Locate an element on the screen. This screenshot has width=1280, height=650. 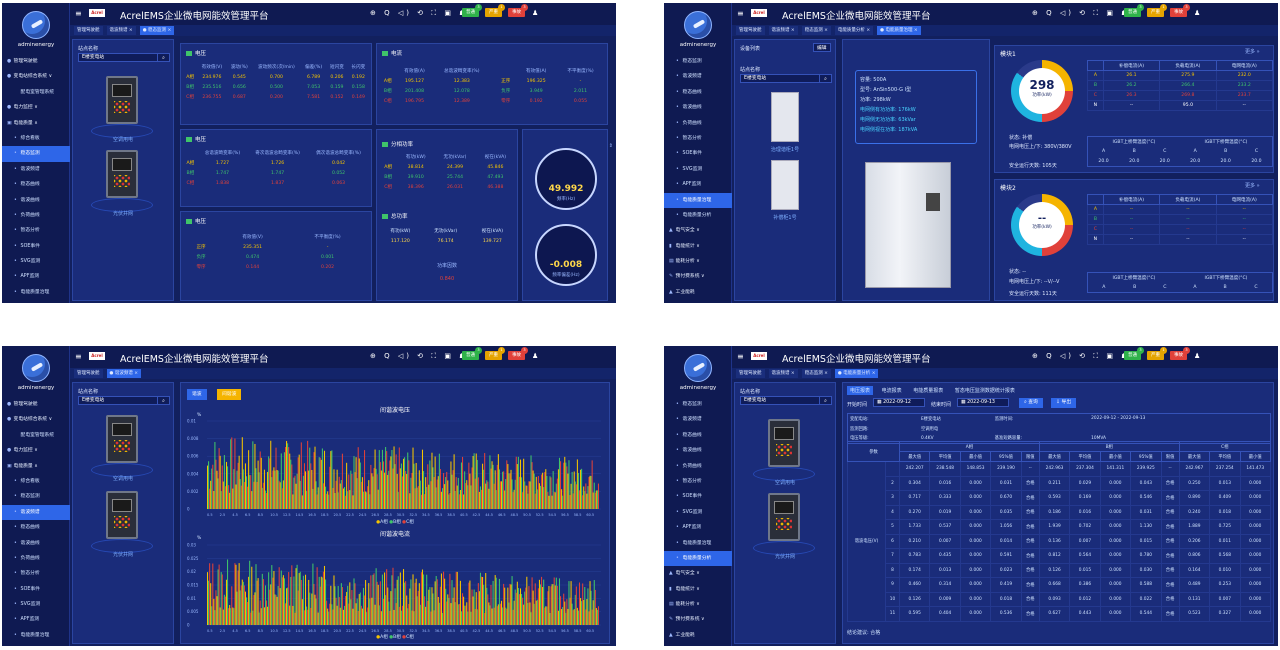
tab-current-report: 电流报表 is located at coordinates (891, 391).